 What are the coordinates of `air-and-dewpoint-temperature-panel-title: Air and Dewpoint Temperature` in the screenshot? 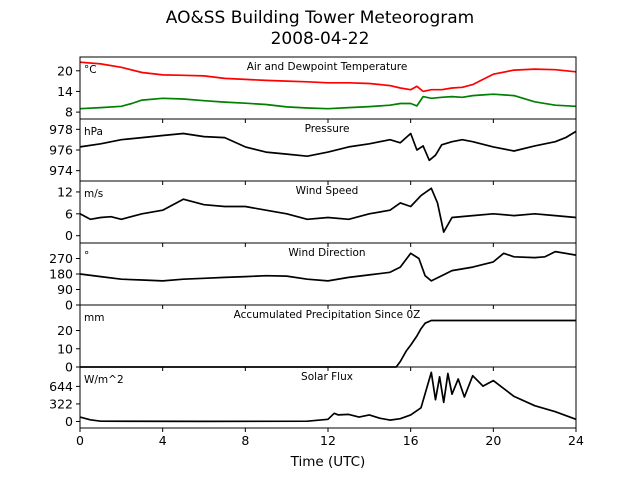 It's located at (327, 67).